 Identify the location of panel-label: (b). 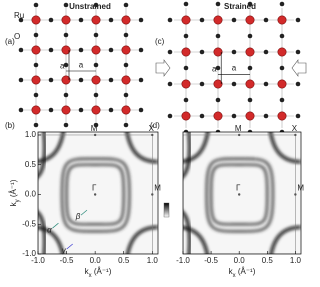
(10, 125).